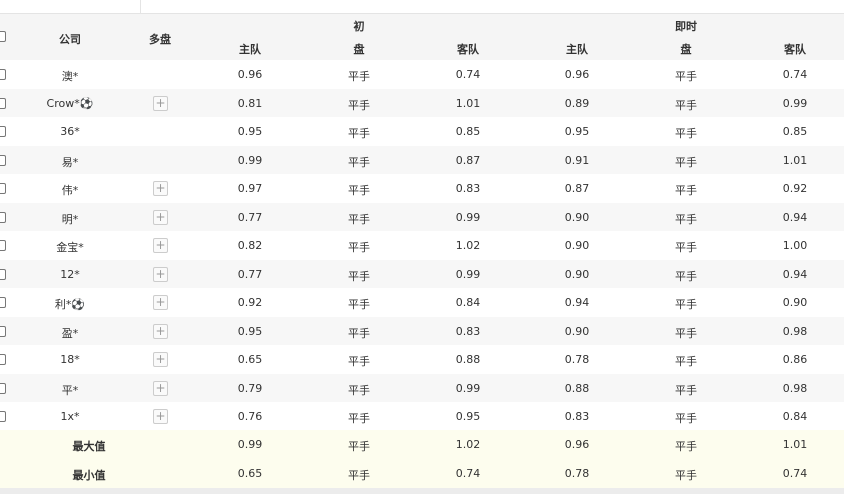 This screenshot has width=844, height=494. What do you see at coordinates (577, 49) in the screenshot?
I see `header-live-home: 主队` at bounding box center [577, 49].